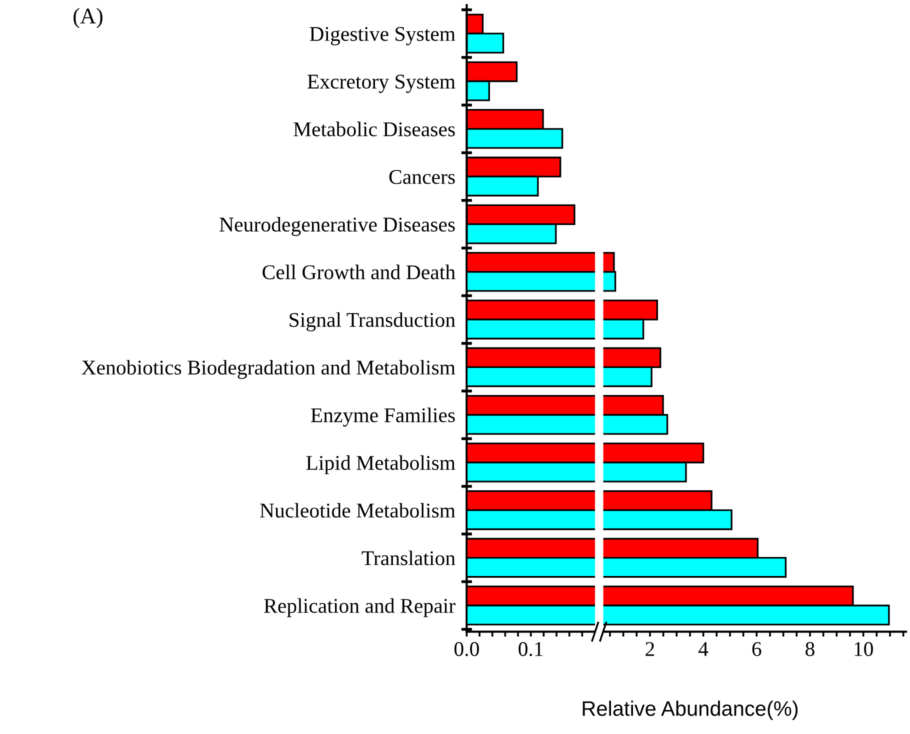 Image resolution: width=910 pixels, height=734 pixels. I want to click on y-tick-label: Replication and Repair, so click(360, 608).